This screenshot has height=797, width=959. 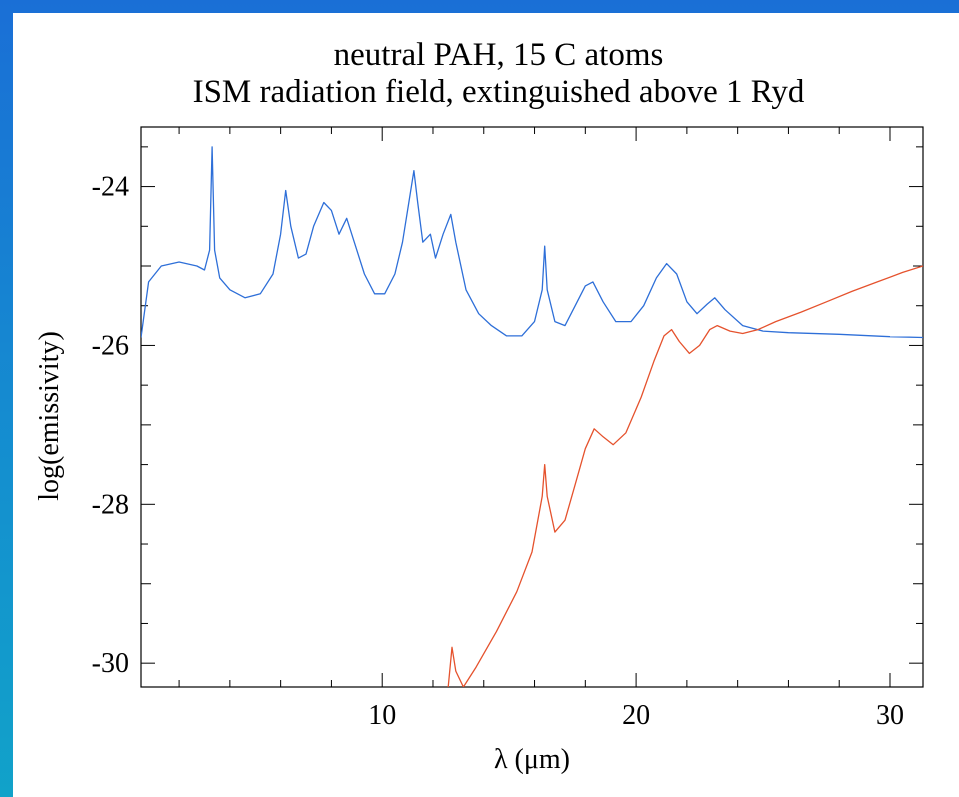 What do you see at coordinates (110, 663) in the screenshot?
I see `y-tick-label: -30` at bounding box center [110, 663].